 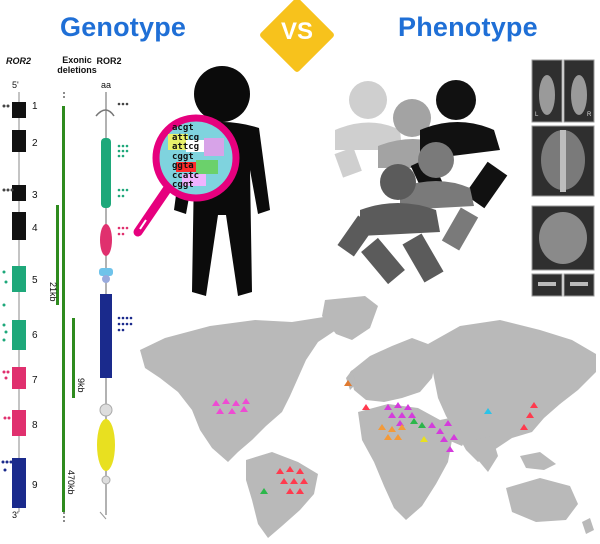 What do you see at coordinates (35, 335) in the screenshot?
I see `exon-number: 6` at bounding box center [35, 335].